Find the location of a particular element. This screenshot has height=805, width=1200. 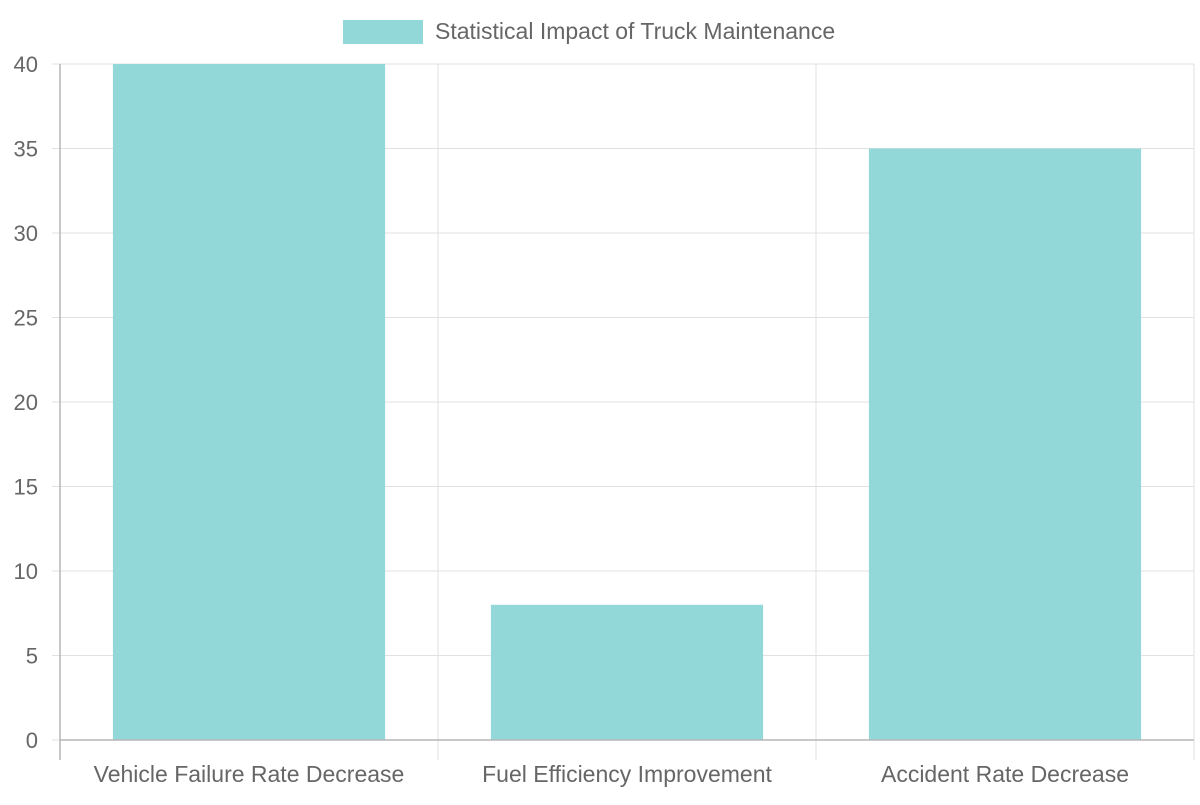

y-tick-label: 30 is located at coordinates (26, 233).